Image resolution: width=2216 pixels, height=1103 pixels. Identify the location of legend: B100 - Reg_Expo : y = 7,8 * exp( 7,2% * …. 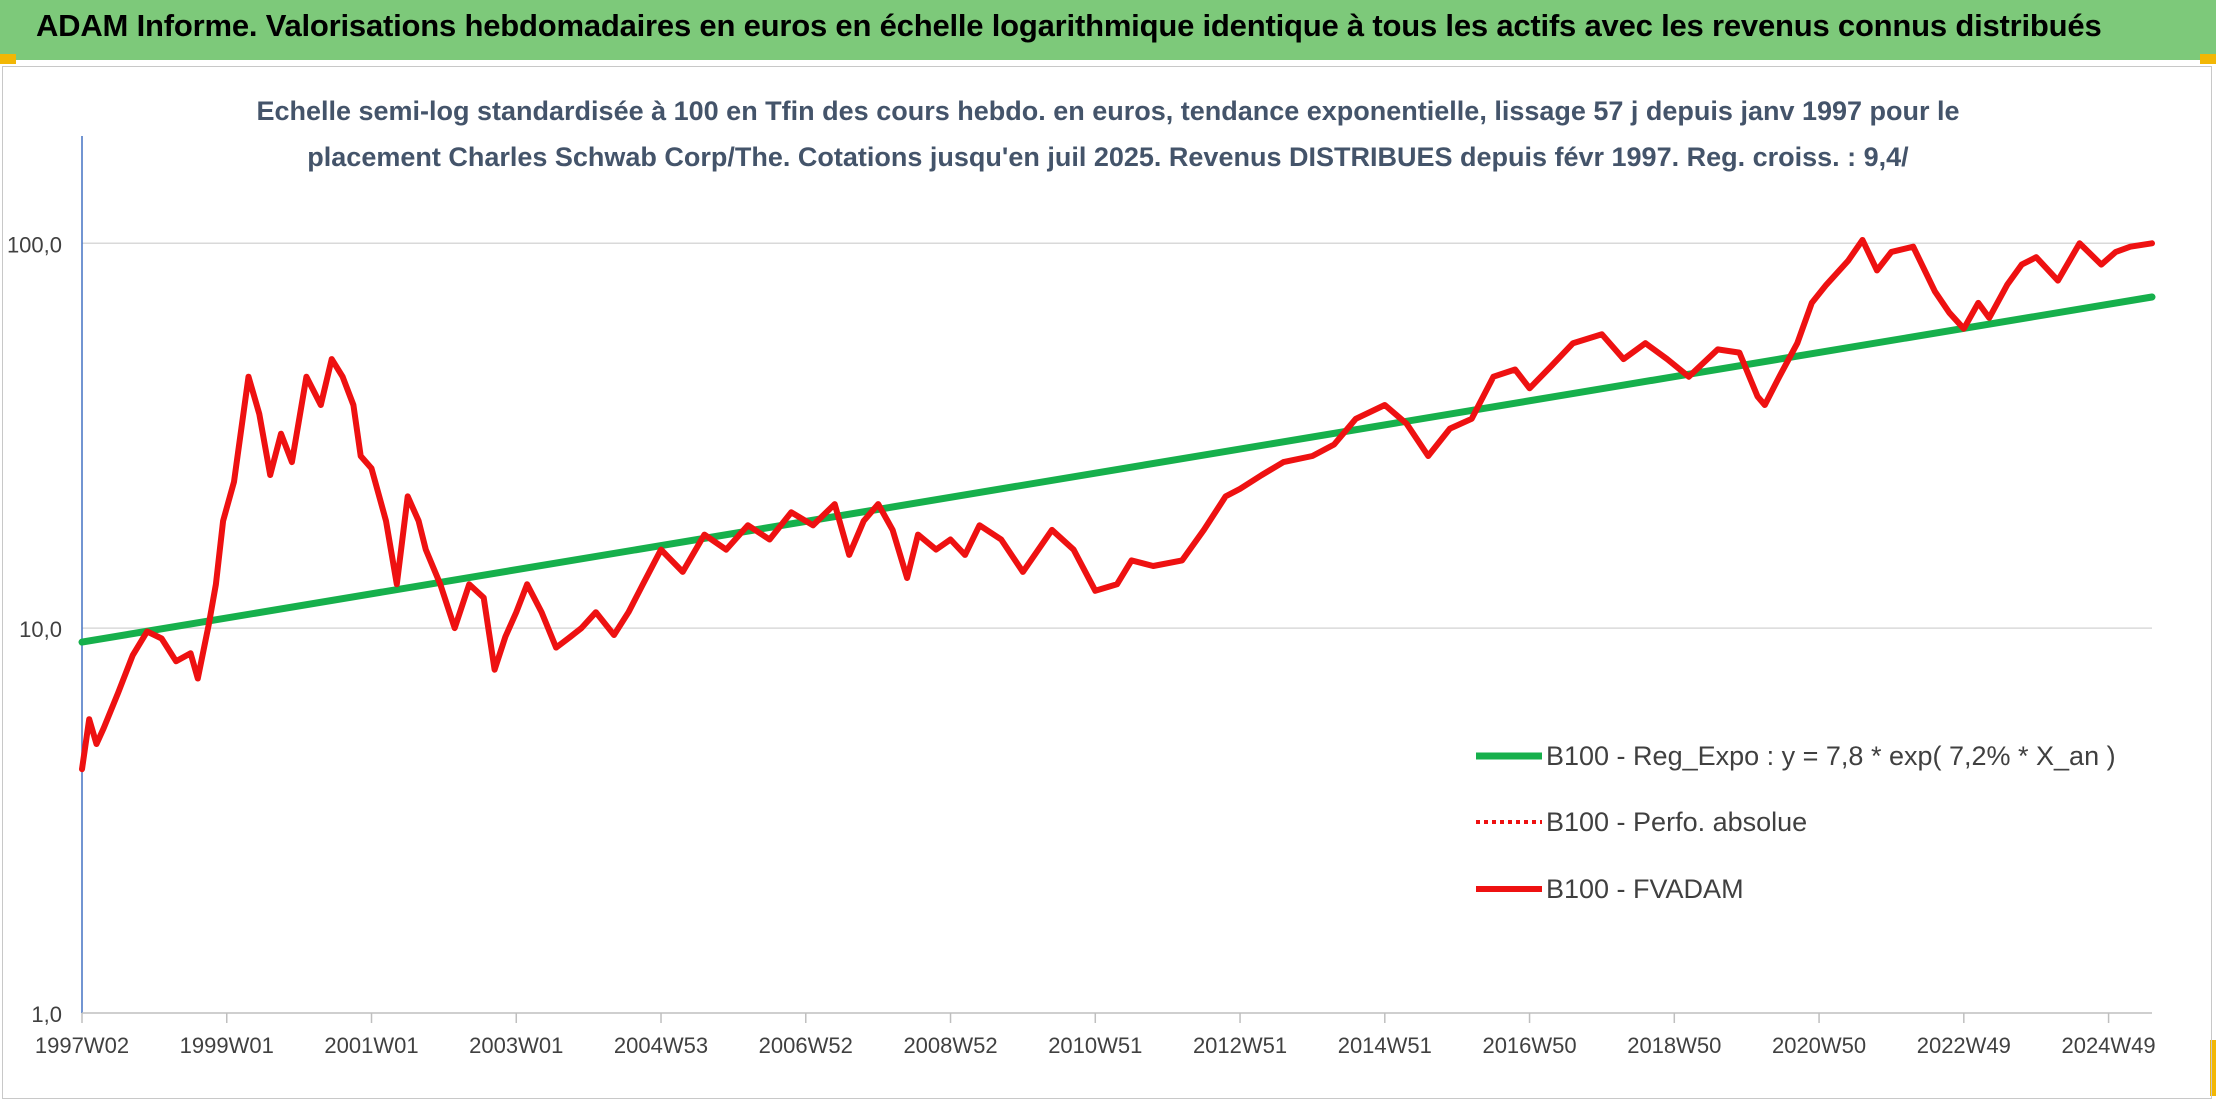
(1796, 822).